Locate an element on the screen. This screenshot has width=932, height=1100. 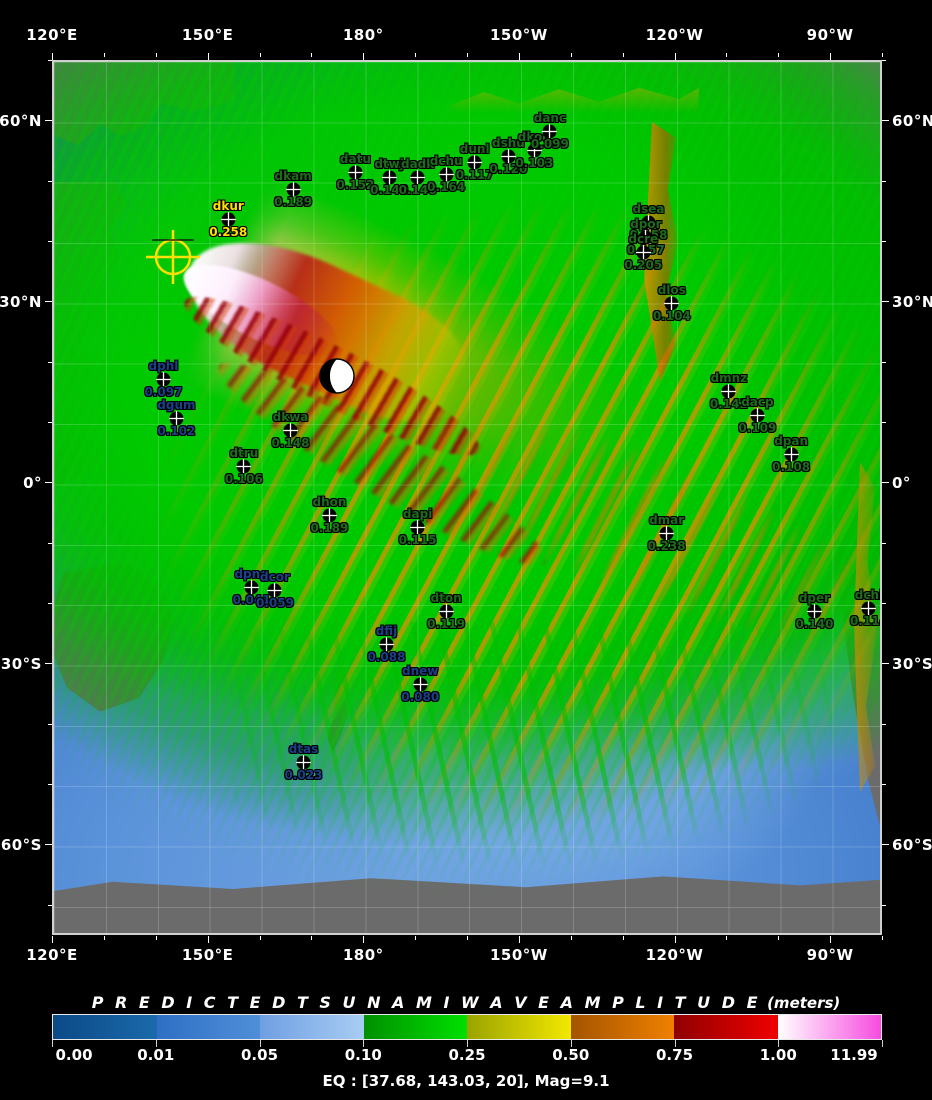
station-marker-dkam: dkam 0.189 is located at coordinates (293, 189).